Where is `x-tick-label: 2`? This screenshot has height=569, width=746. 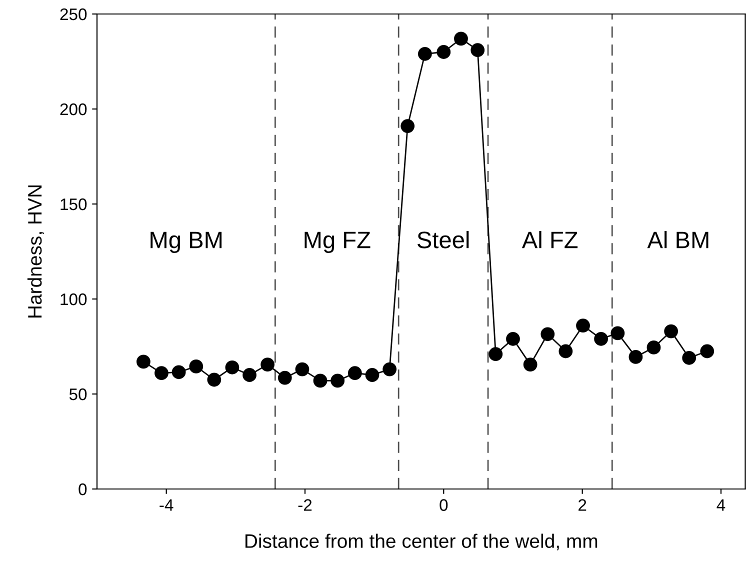 x-tick-label: 2 is located at coordinates (582, 505).